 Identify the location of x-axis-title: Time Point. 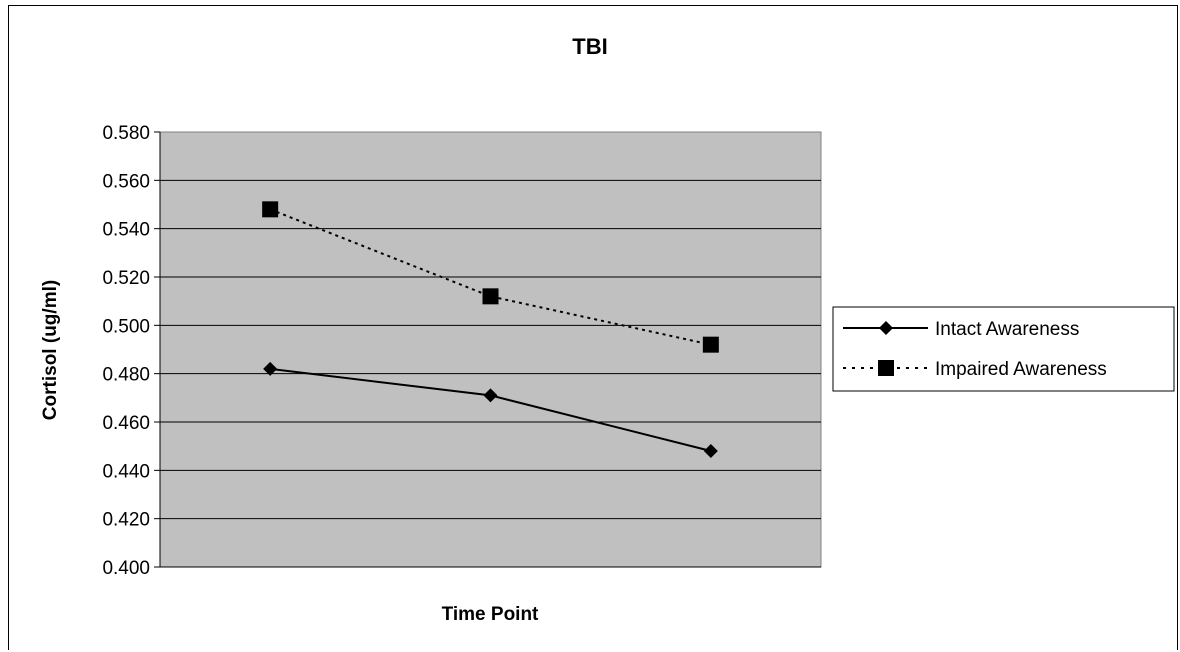
(490, 614).